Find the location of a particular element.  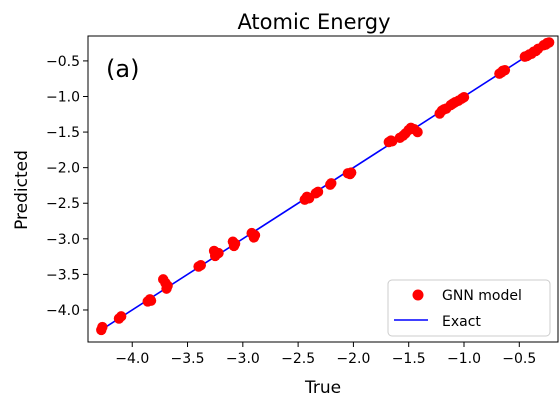

x-tick-label: −1.0 is located at coordinates (464, 359).